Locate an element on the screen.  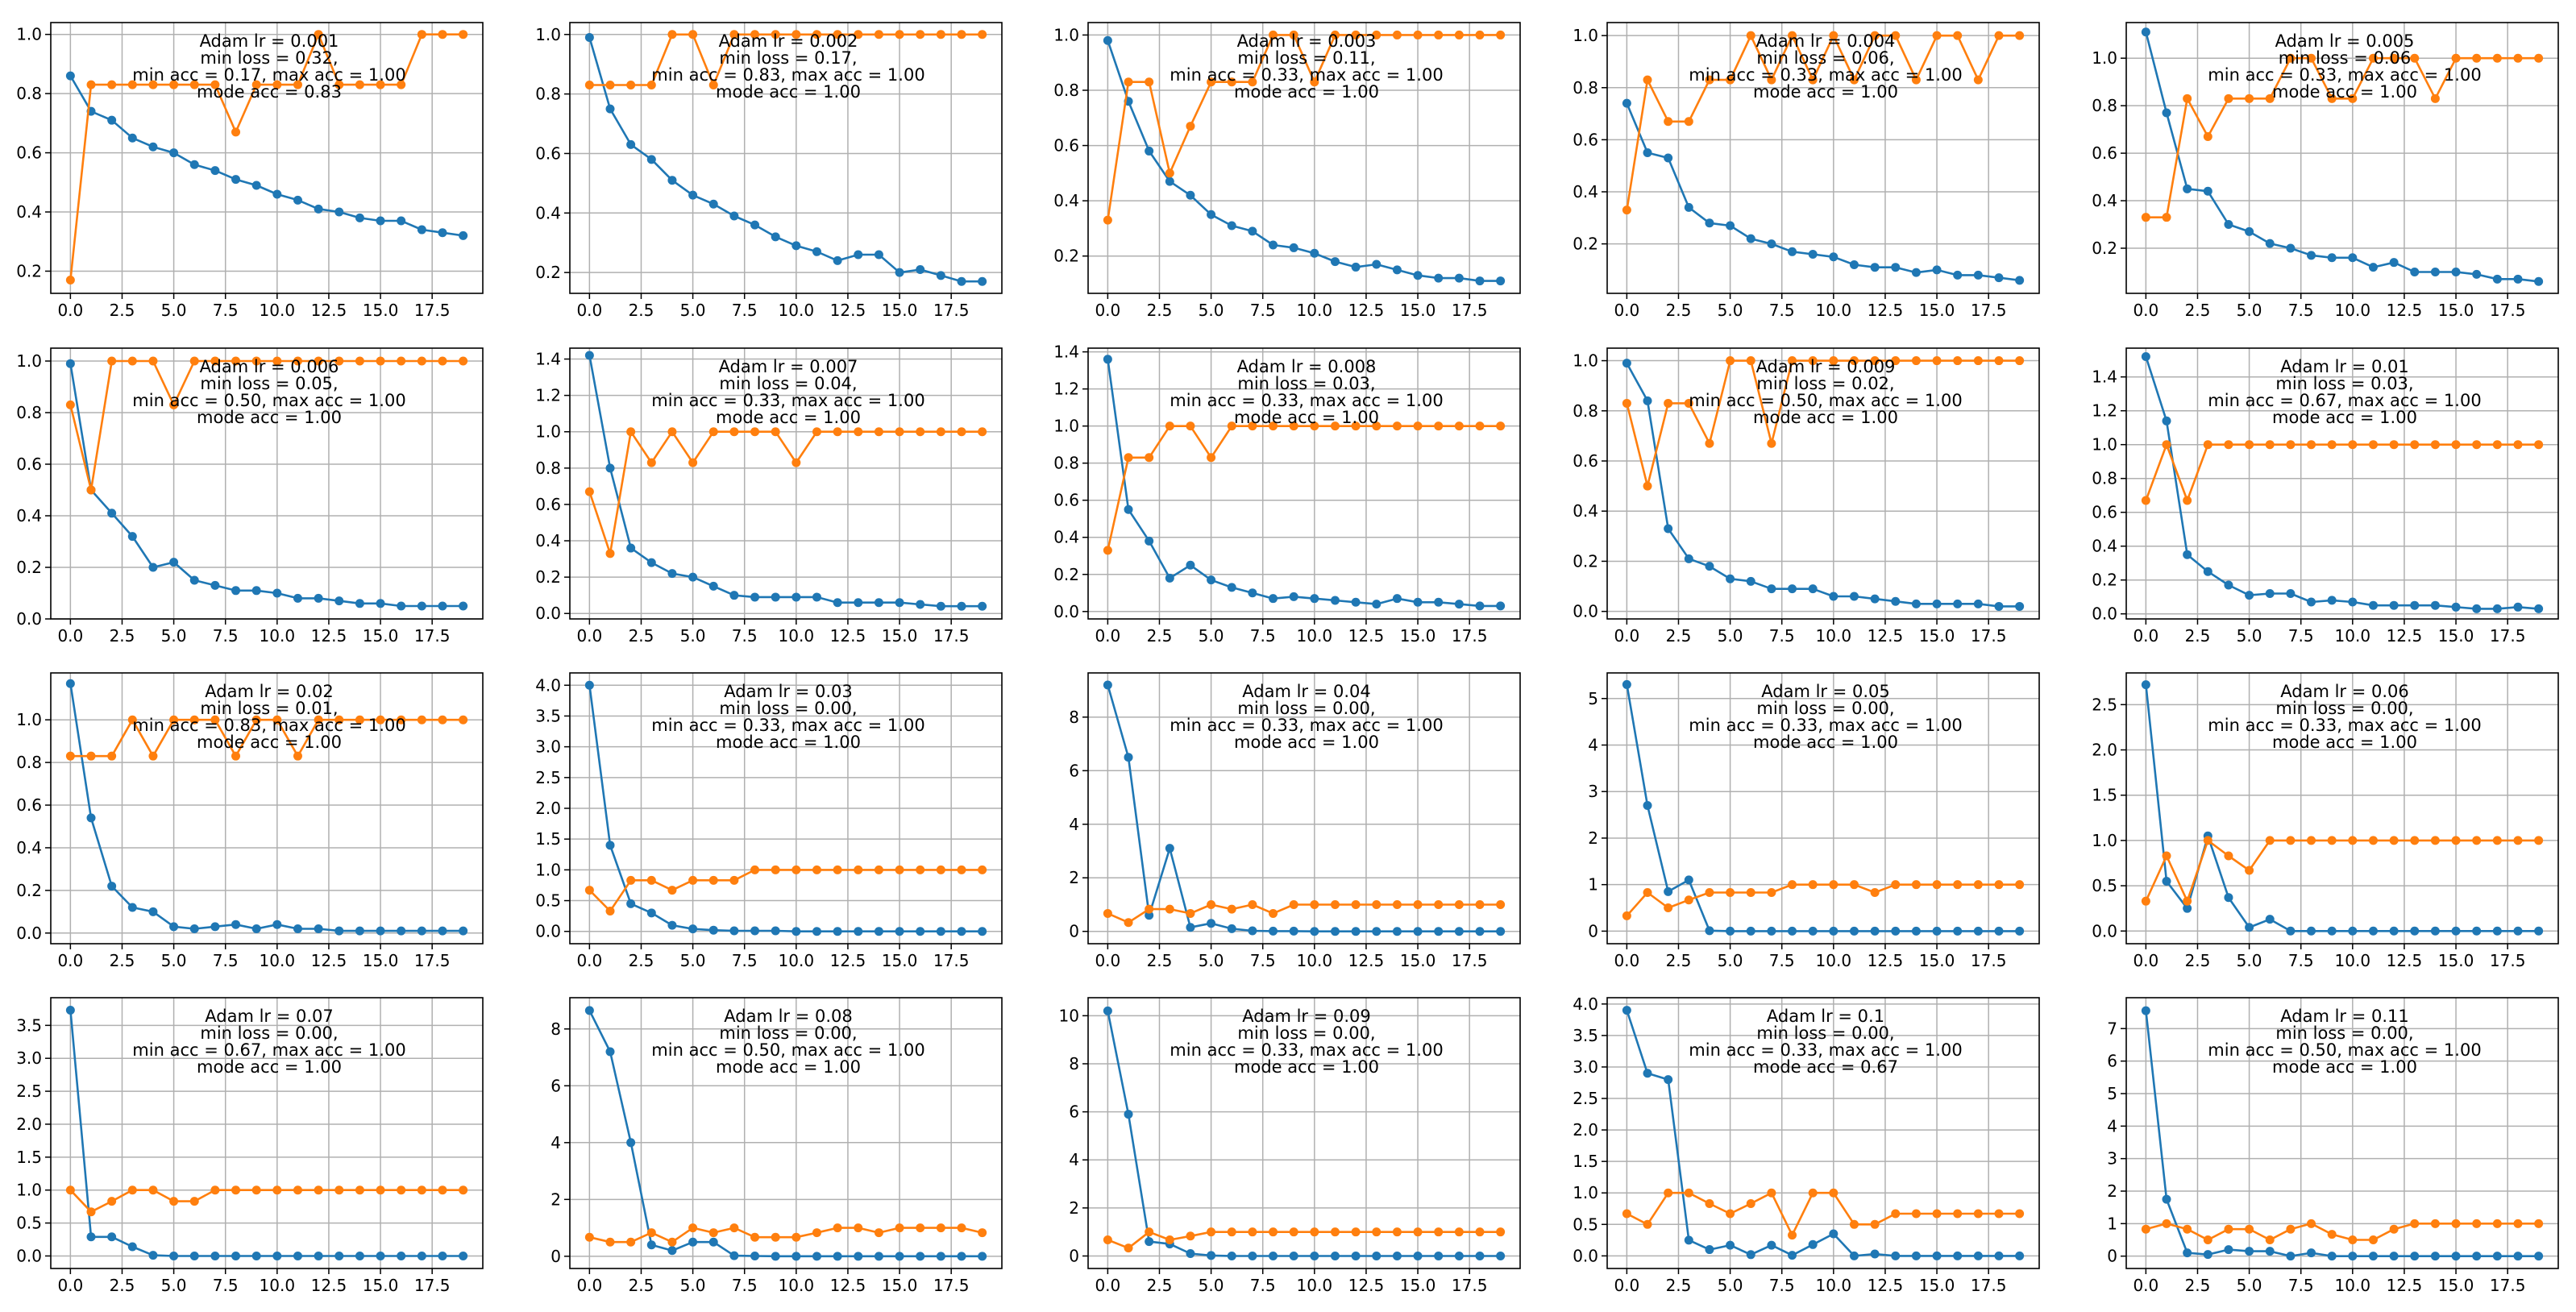
annotation-line: Adam lr = 0.008 is located at coordinates (1307, 367).